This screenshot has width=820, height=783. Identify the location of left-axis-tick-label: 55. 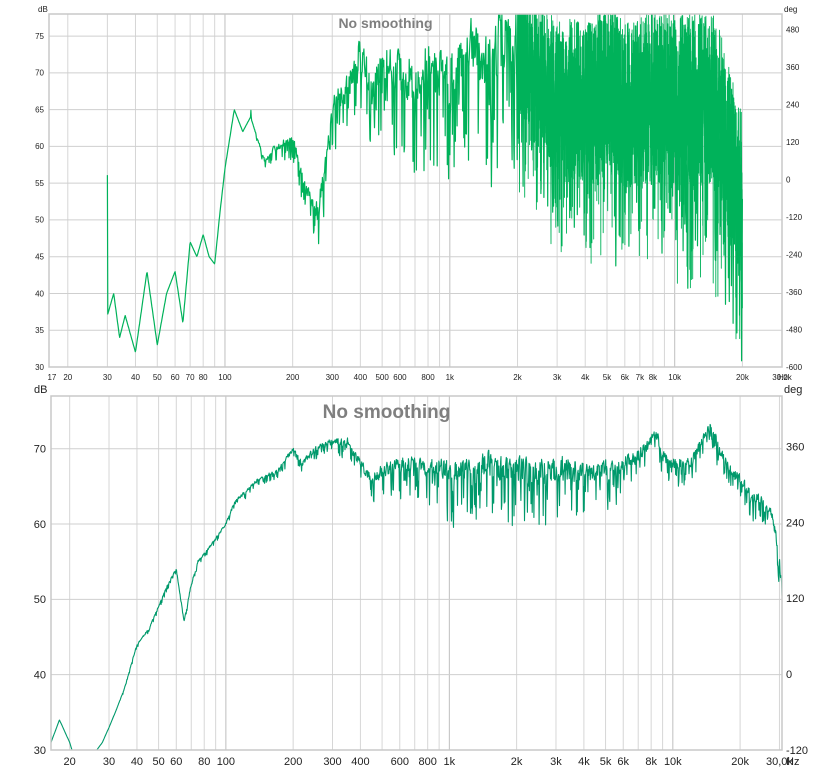
(39, 183).